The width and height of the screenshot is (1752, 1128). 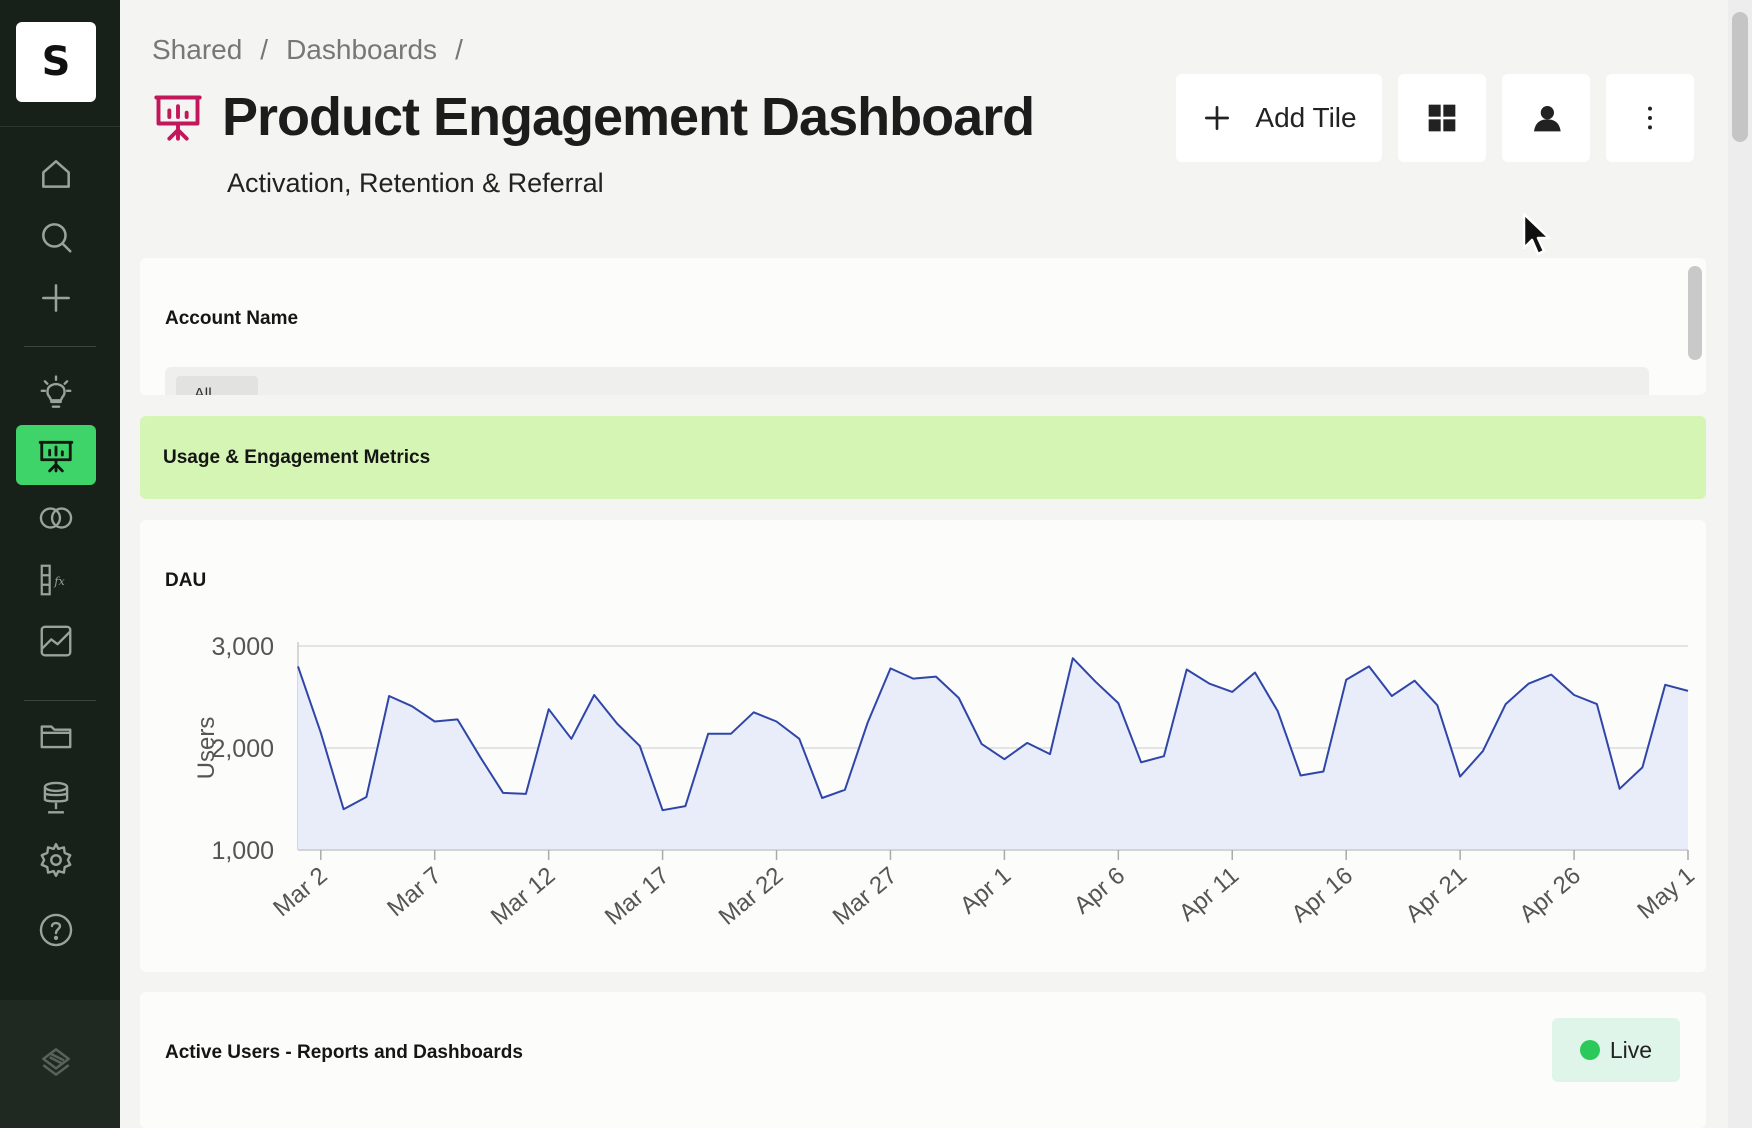 I want to click on sidebar: S fx, so click(x=60, y=564).